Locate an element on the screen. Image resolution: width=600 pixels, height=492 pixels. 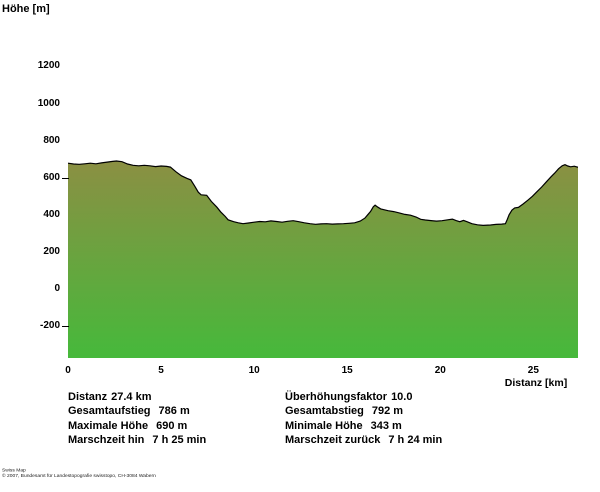
stat-value: 27.4 km is located at coordinates (131, 397).